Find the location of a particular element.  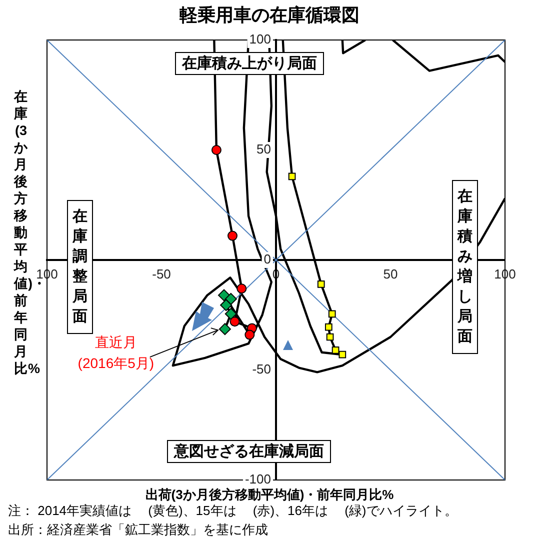

text: 注： 2014年実績値は (黄色)、15年は (赤)、16年は (緑)でハイライト。 is located at coordinates (233, 511).